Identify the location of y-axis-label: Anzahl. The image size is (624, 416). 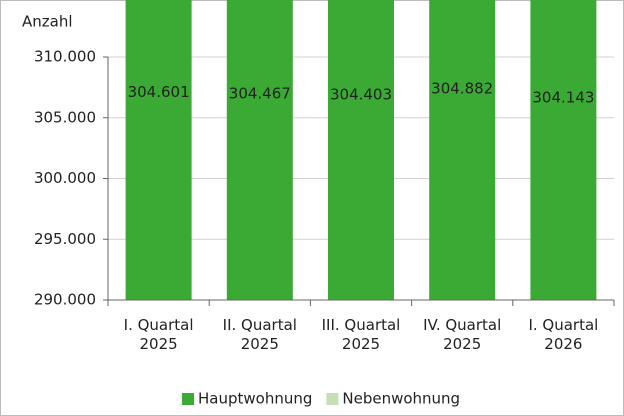
(47, 22).